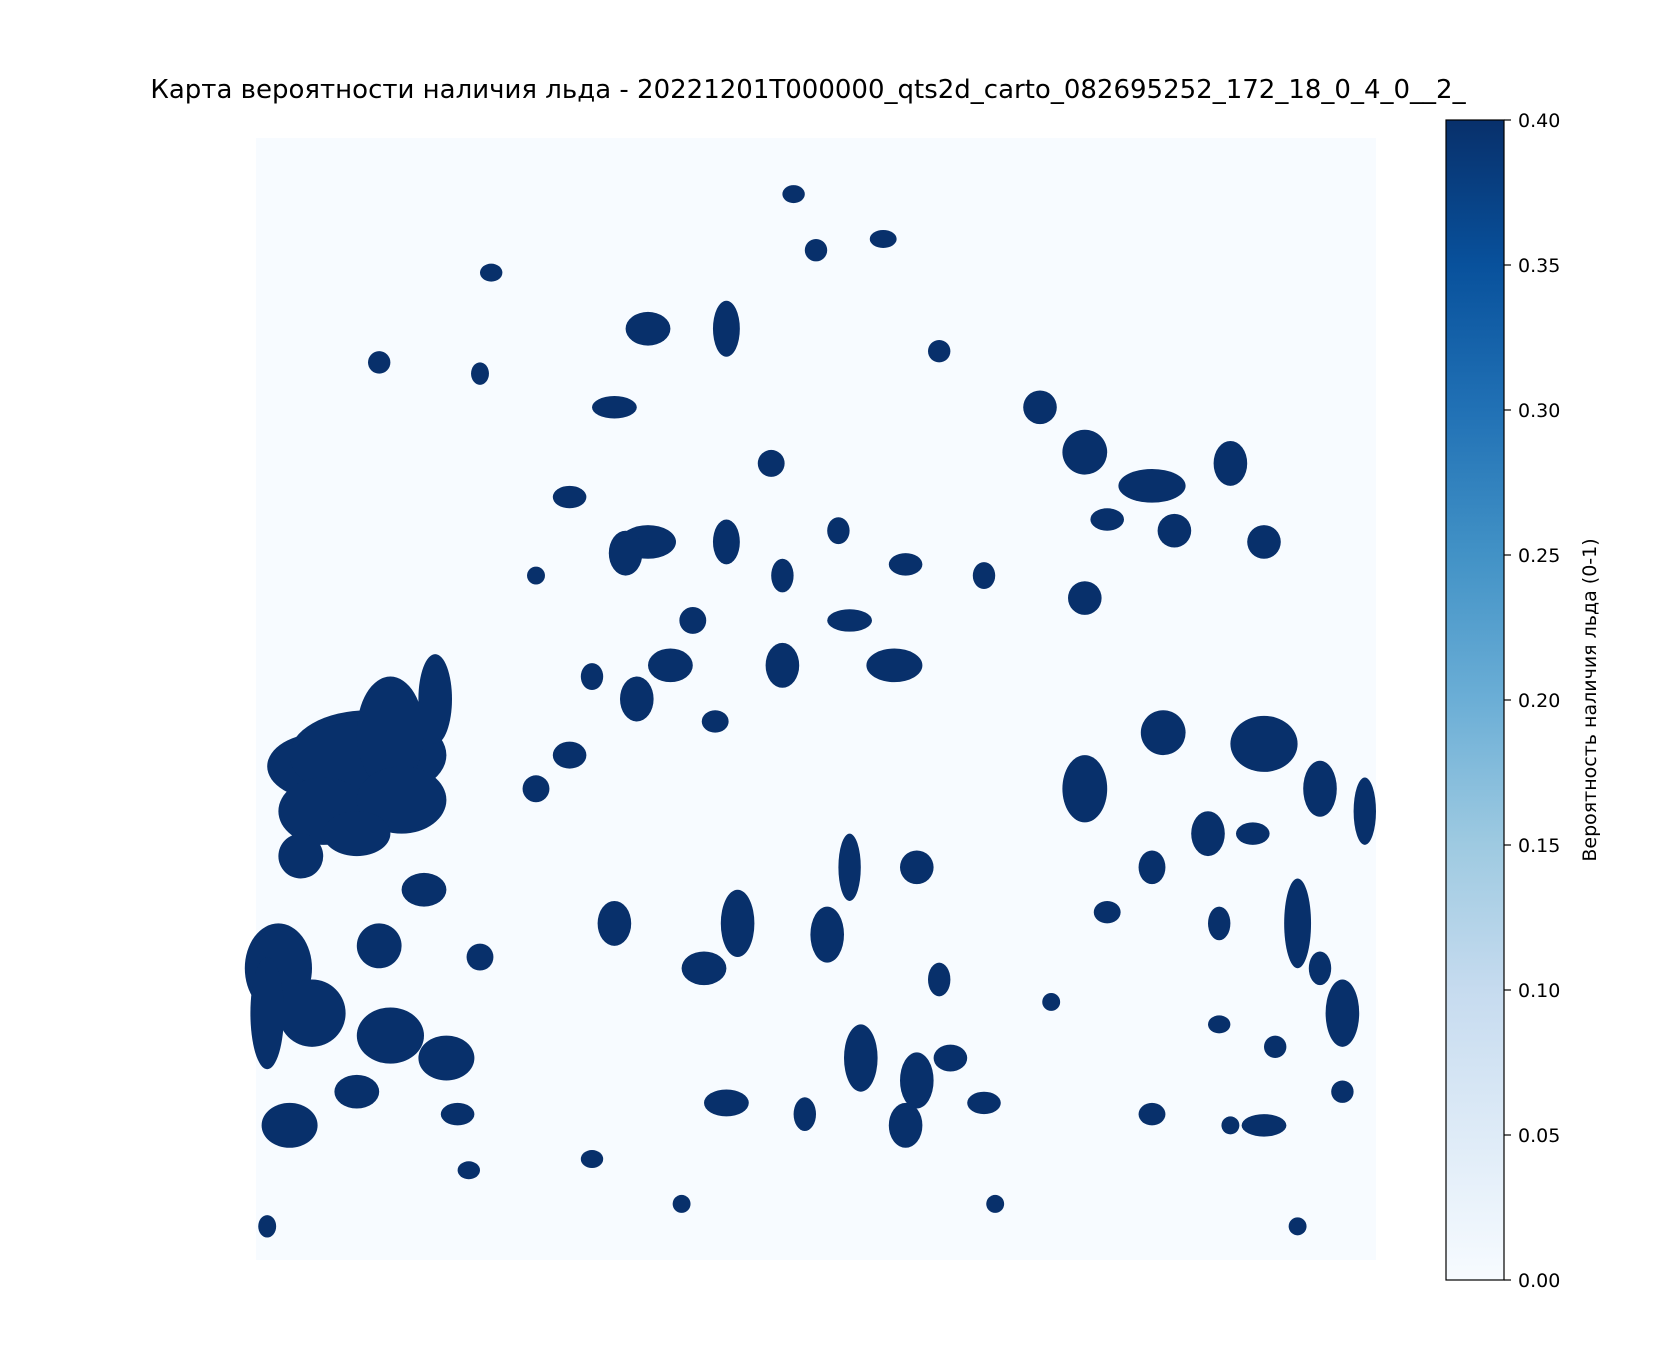  I want to click on colorbar-tick-label-5: 0.25, so click(1539, 556).